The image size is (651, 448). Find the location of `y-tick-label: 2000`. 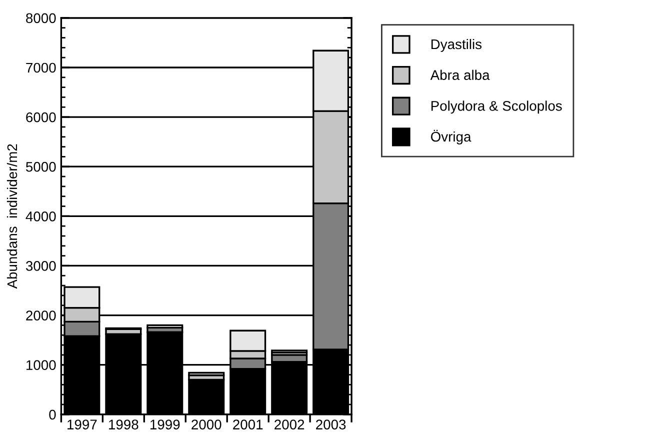

y-tick-label: 2000 is located at coordinates (41, 315).